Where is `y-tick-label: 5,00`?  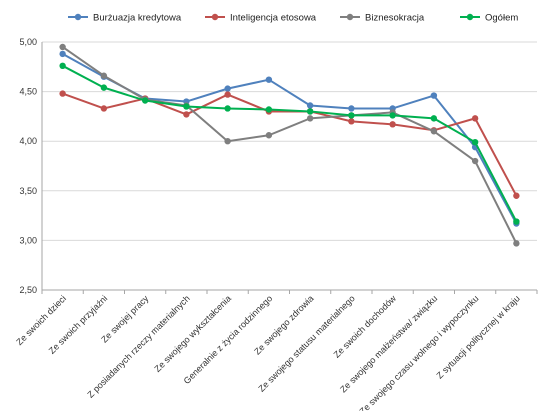
y-tick-label: 5,00 is located at coordinates (28, 42).